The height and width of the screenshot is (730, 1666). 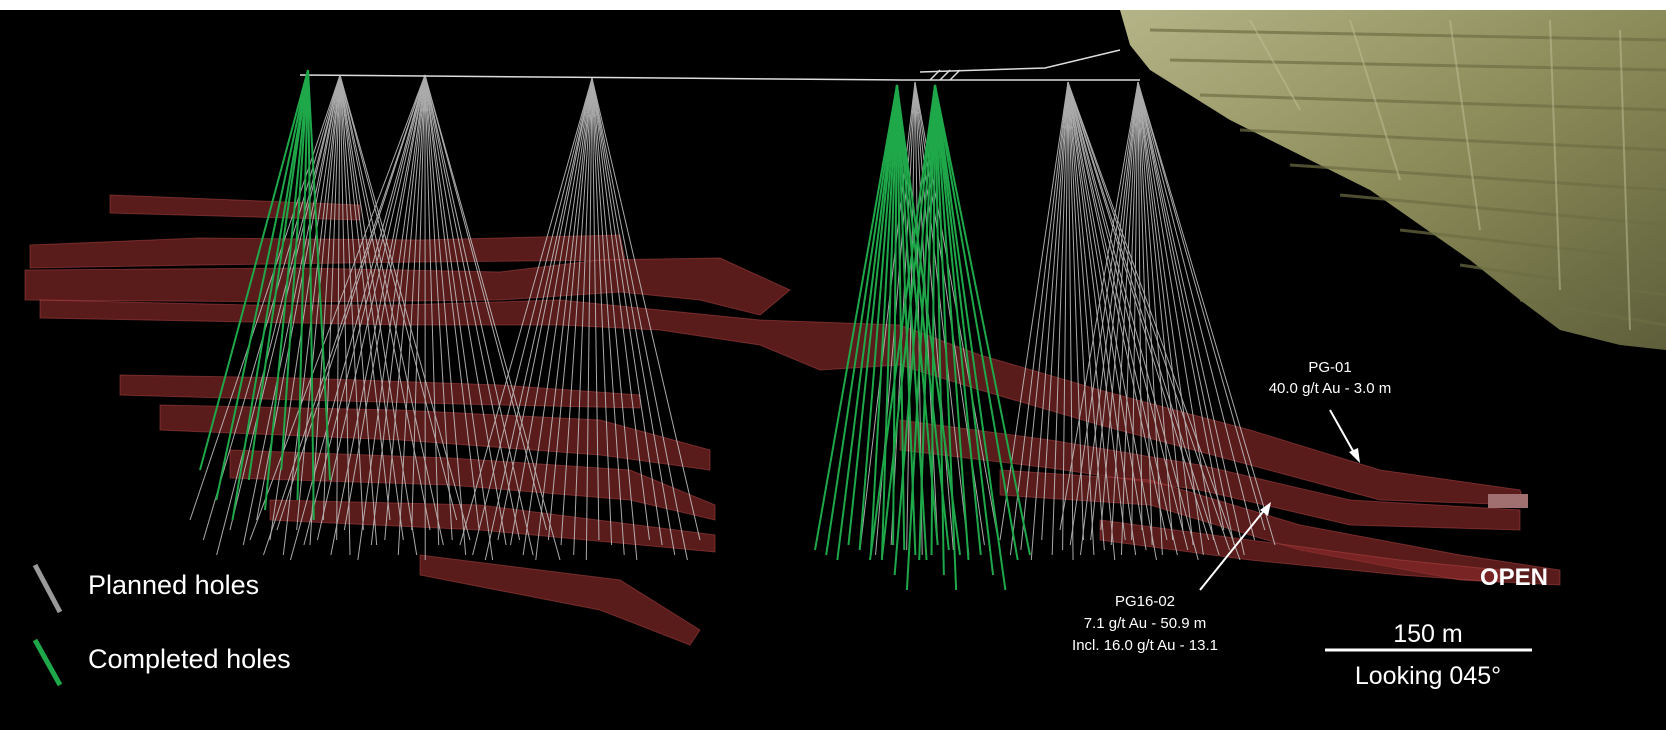 I want to click on annotation-pg16-02-grade: 7.1 g/t Au - 50.9 m, so click(x=1145, y=623).